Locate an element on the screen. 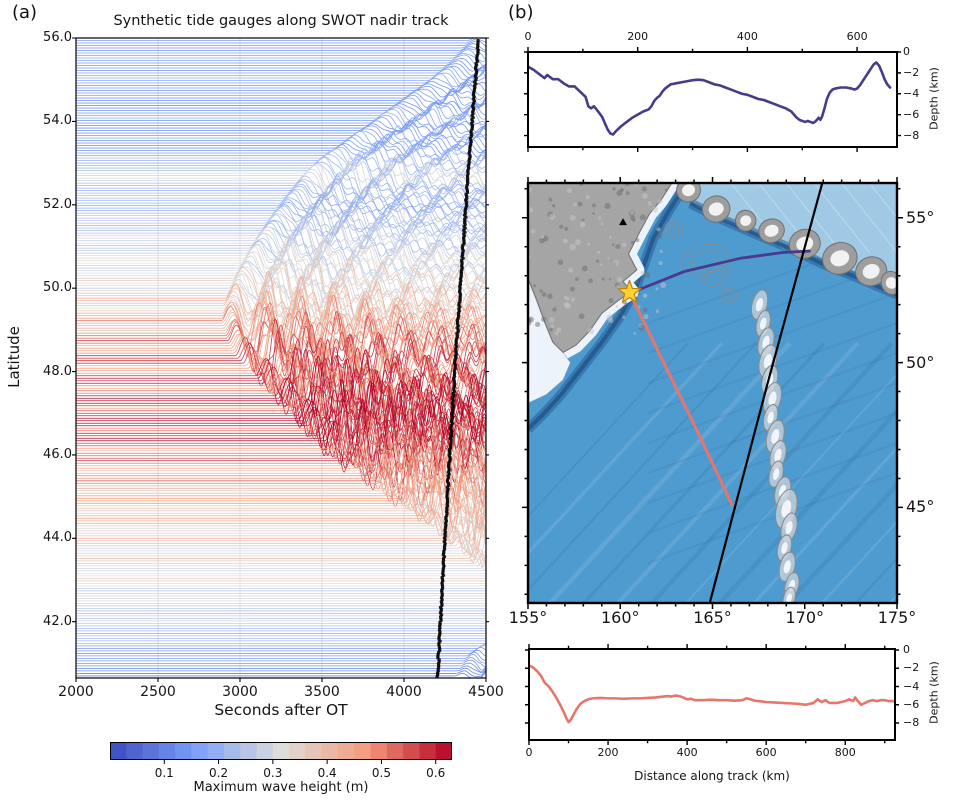 The width and height of the screenshot is (953, 800). top-depth-profile-plot is located at coordinates (712, 99).